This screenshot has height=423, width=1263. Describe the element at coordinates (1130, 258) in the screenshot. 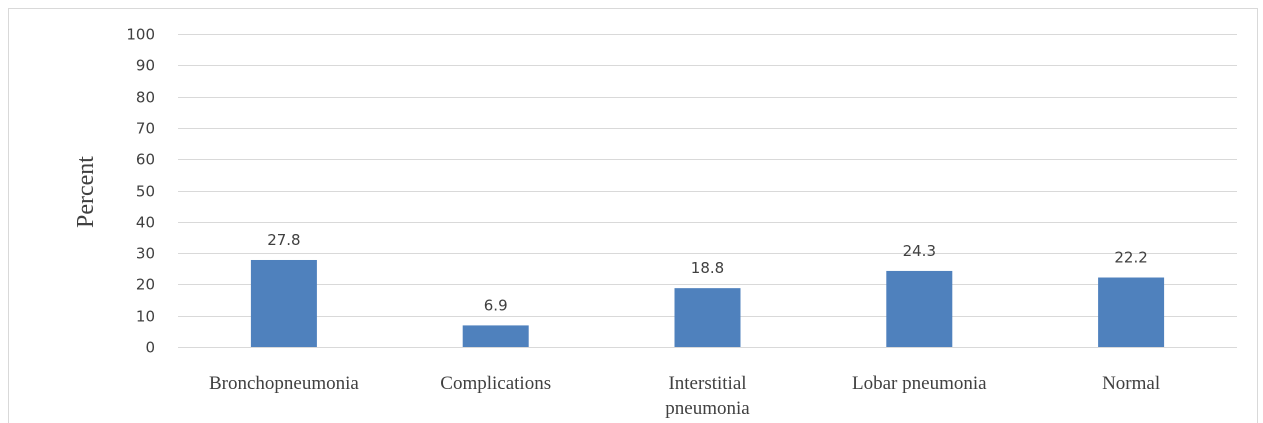

I see `data-label: 22.2` at that location.